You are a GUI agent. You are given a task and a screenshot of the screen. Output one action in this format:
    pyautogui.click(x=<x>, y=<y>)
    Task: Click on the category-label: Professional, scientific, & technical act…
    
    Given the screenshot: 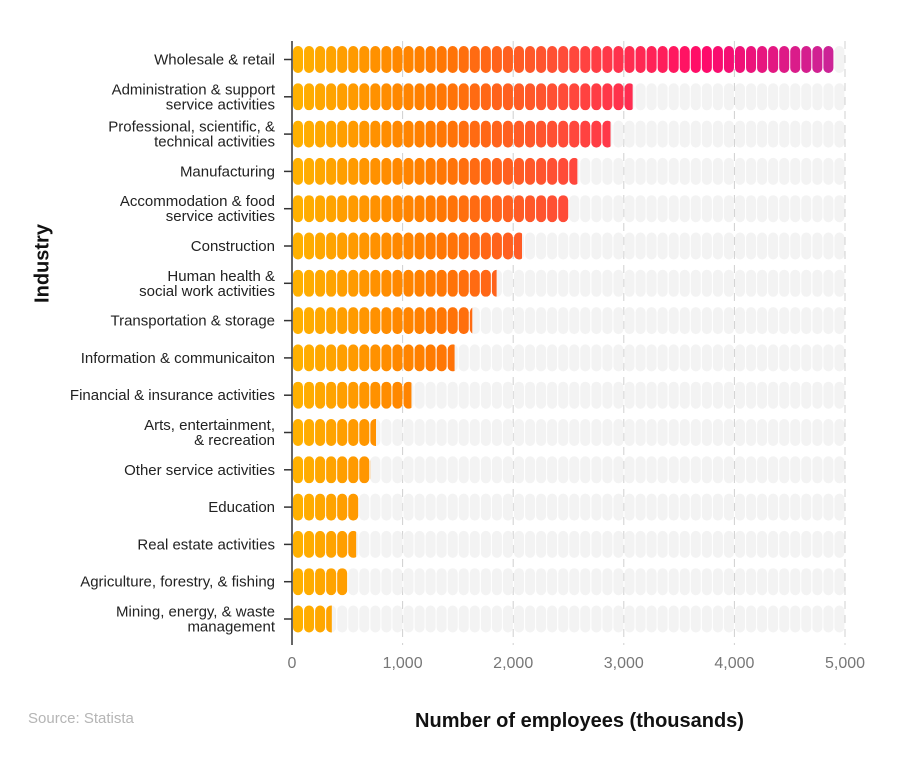 What is the action you would take?
    pyautogui.click(x=191, y=135)
    